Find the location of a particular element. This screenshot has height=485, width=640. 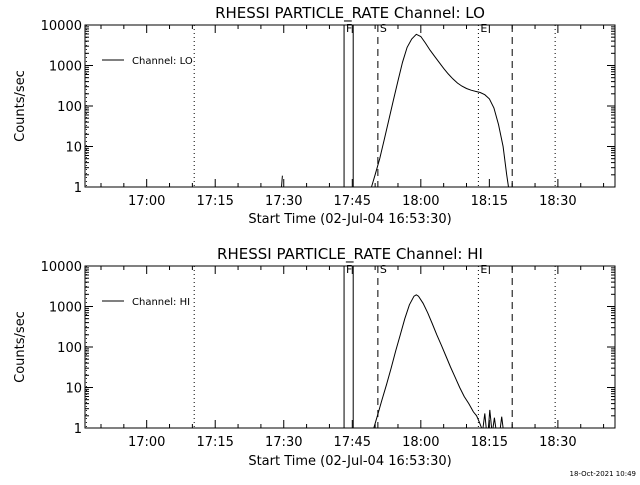

chart-title: RHESSI PARTICLE_RATE Channel: HI is located at coordinates (350, 254).